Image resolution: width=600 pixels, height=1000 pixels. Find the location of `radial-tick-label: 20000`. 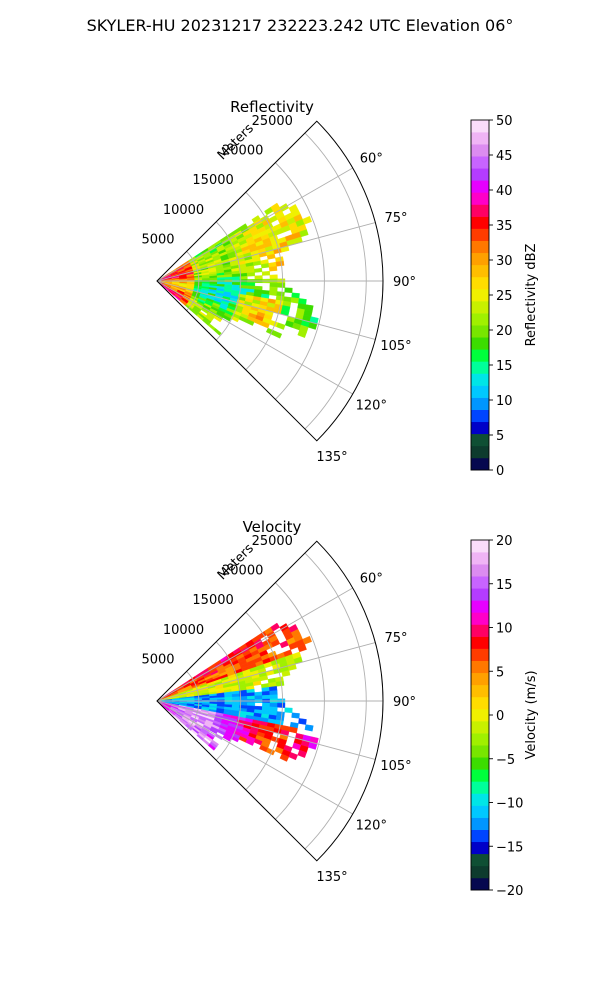

radial-tick-label: 20000 is located at coordinates (242, 571).